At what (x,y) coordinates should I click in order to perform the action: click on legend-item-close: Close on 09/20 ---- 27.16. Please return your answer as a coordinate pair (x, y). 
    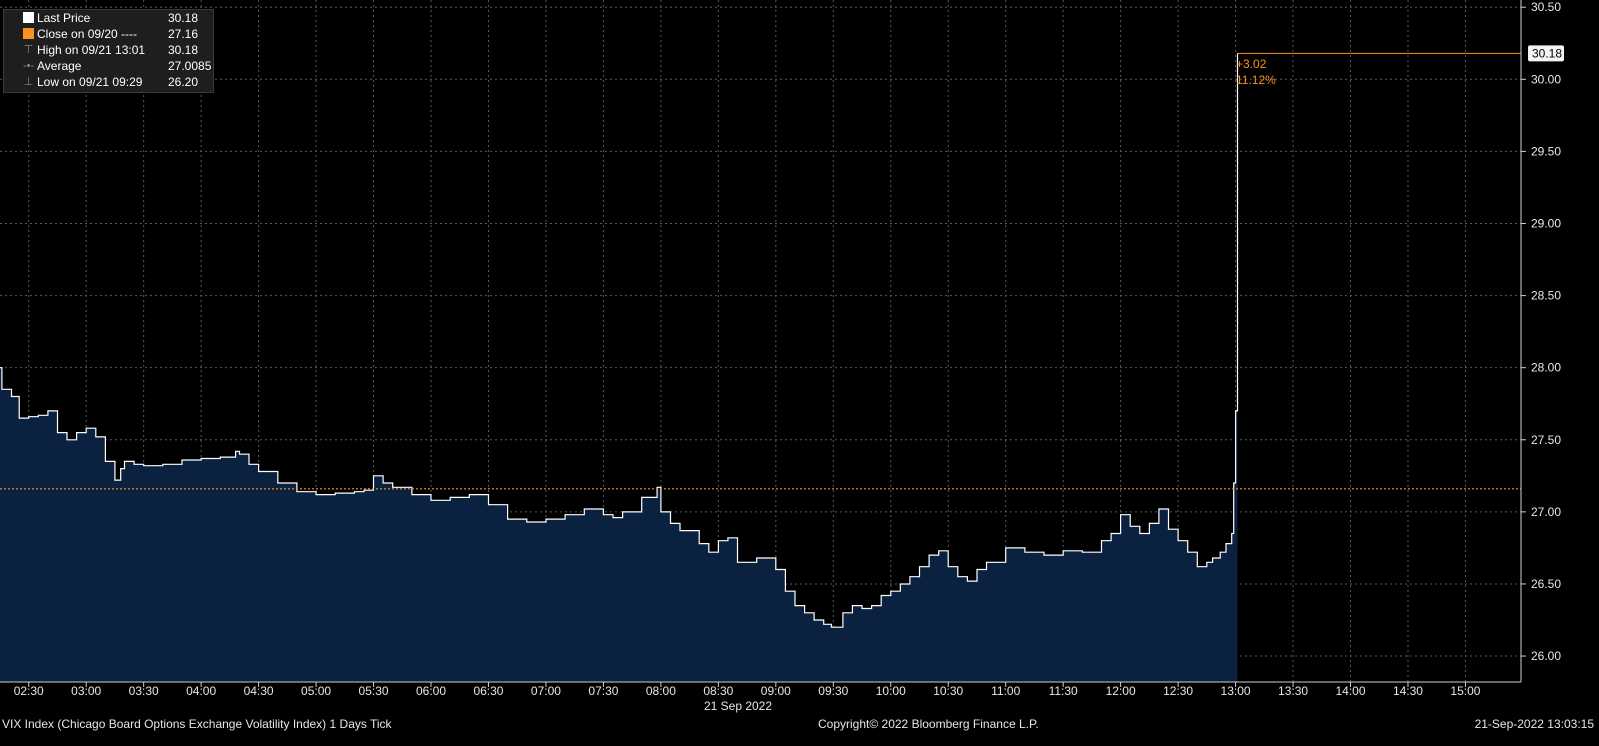
    Looking at the image, I should click on (108, 34).